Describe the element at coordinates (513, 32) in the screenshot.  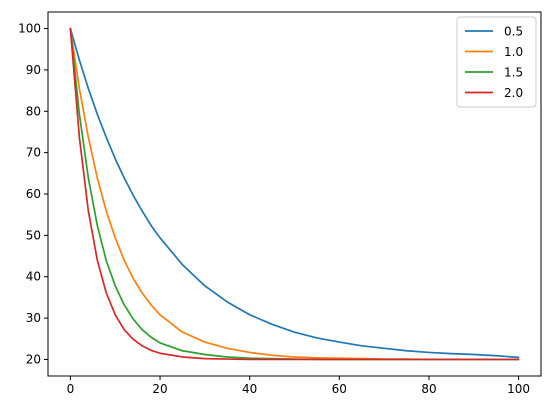
I see `legend-label: 0.5` at that location.